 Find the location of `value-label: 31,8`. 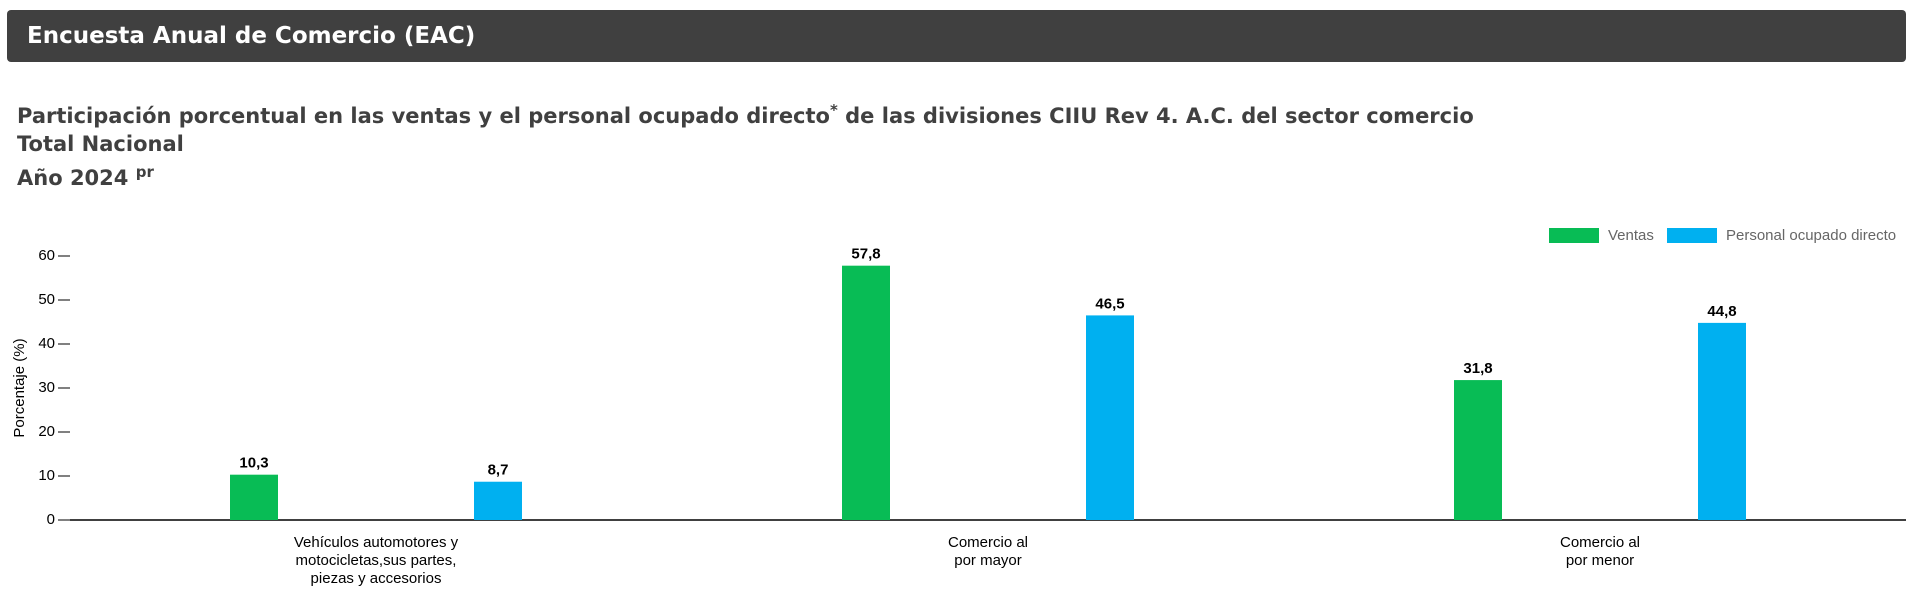

value-label: 31,8 is located at coordinates (1477, 368).